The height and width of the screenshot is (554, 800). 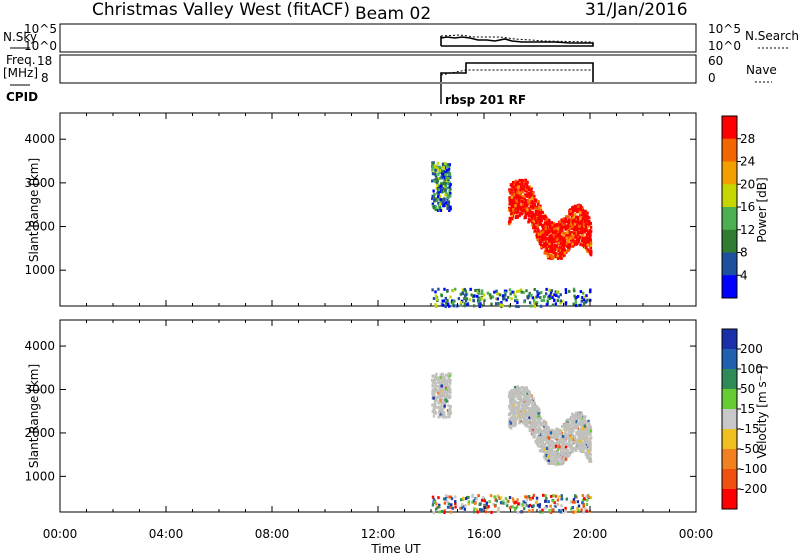 What do you see at coordinates (60, 534) in the screenshot?
I see `xtick-label: 00:00` at bounding box center [60, 534].